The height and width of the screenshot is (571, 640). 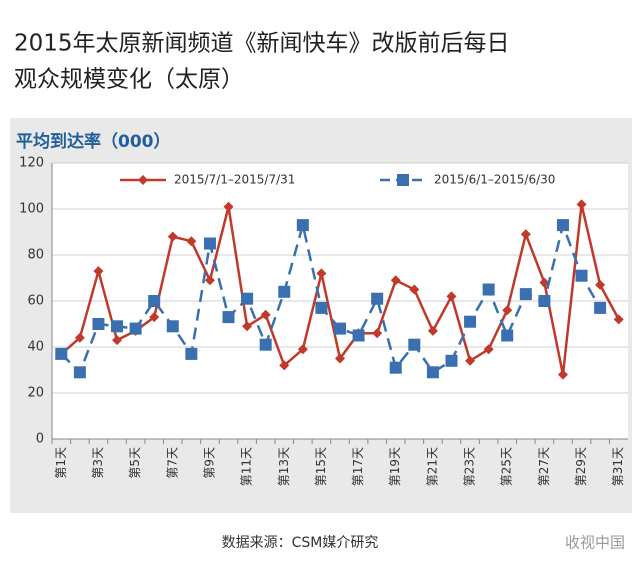 What do you see at coordinates (98, 463) in the screenshot?
I see `x-tick-label: 第3天` at bounding box center [98, 463].